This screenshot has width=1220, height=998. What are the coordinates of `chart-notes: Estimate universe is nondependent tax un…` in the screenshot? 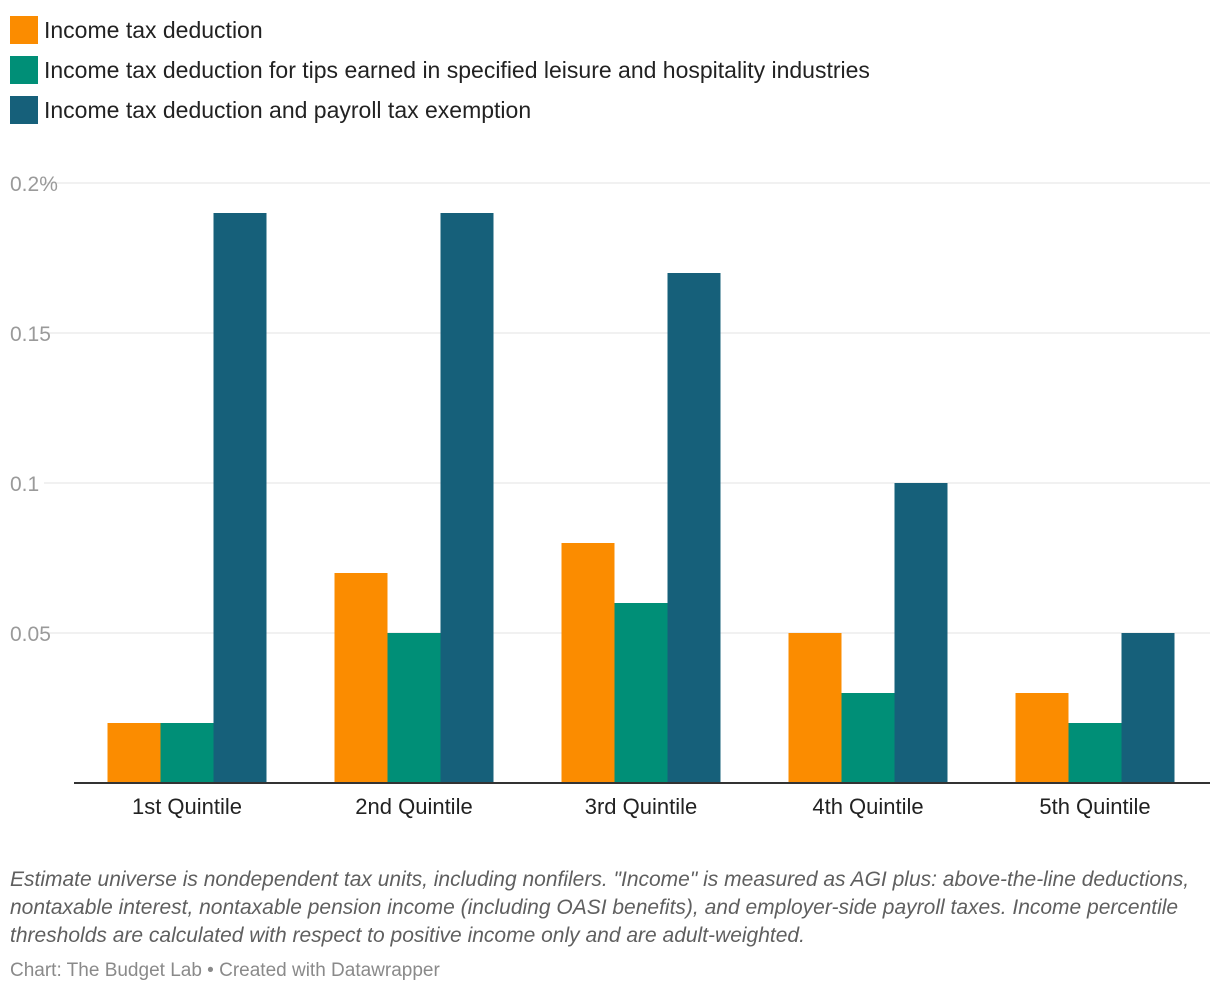 It's located at (600, 907).